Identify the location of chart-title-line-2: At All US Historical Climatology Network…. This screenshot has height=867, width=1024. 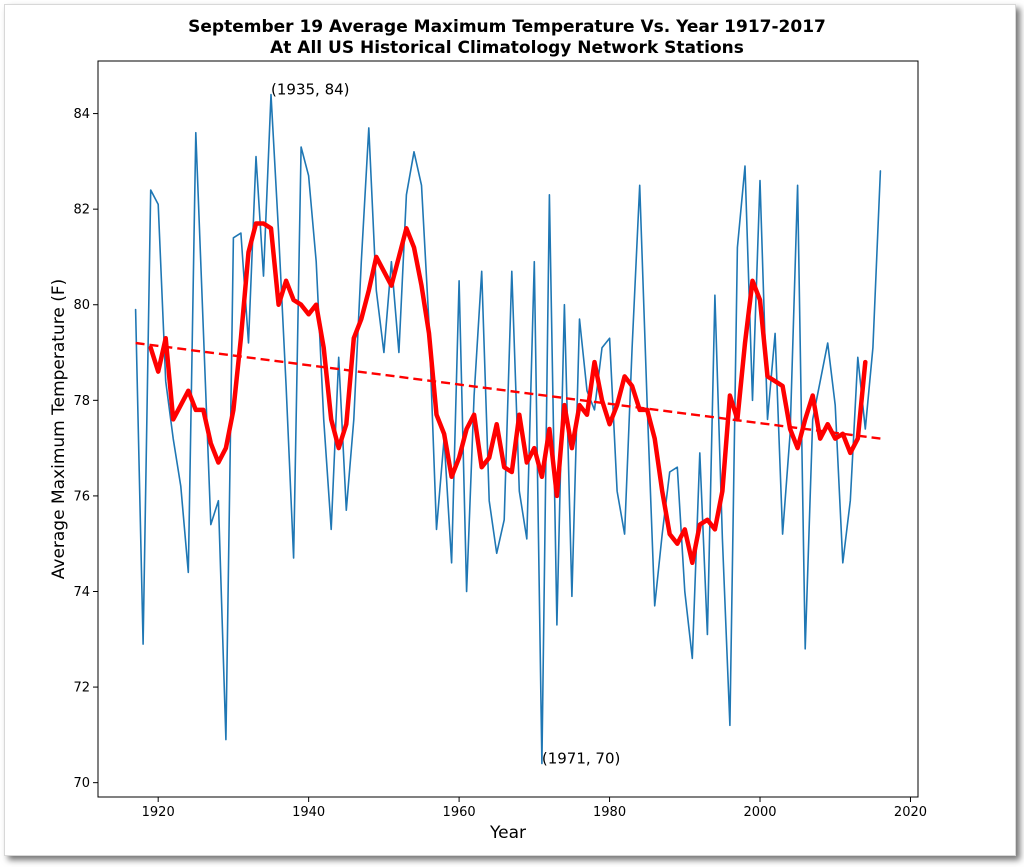
(507, 48).